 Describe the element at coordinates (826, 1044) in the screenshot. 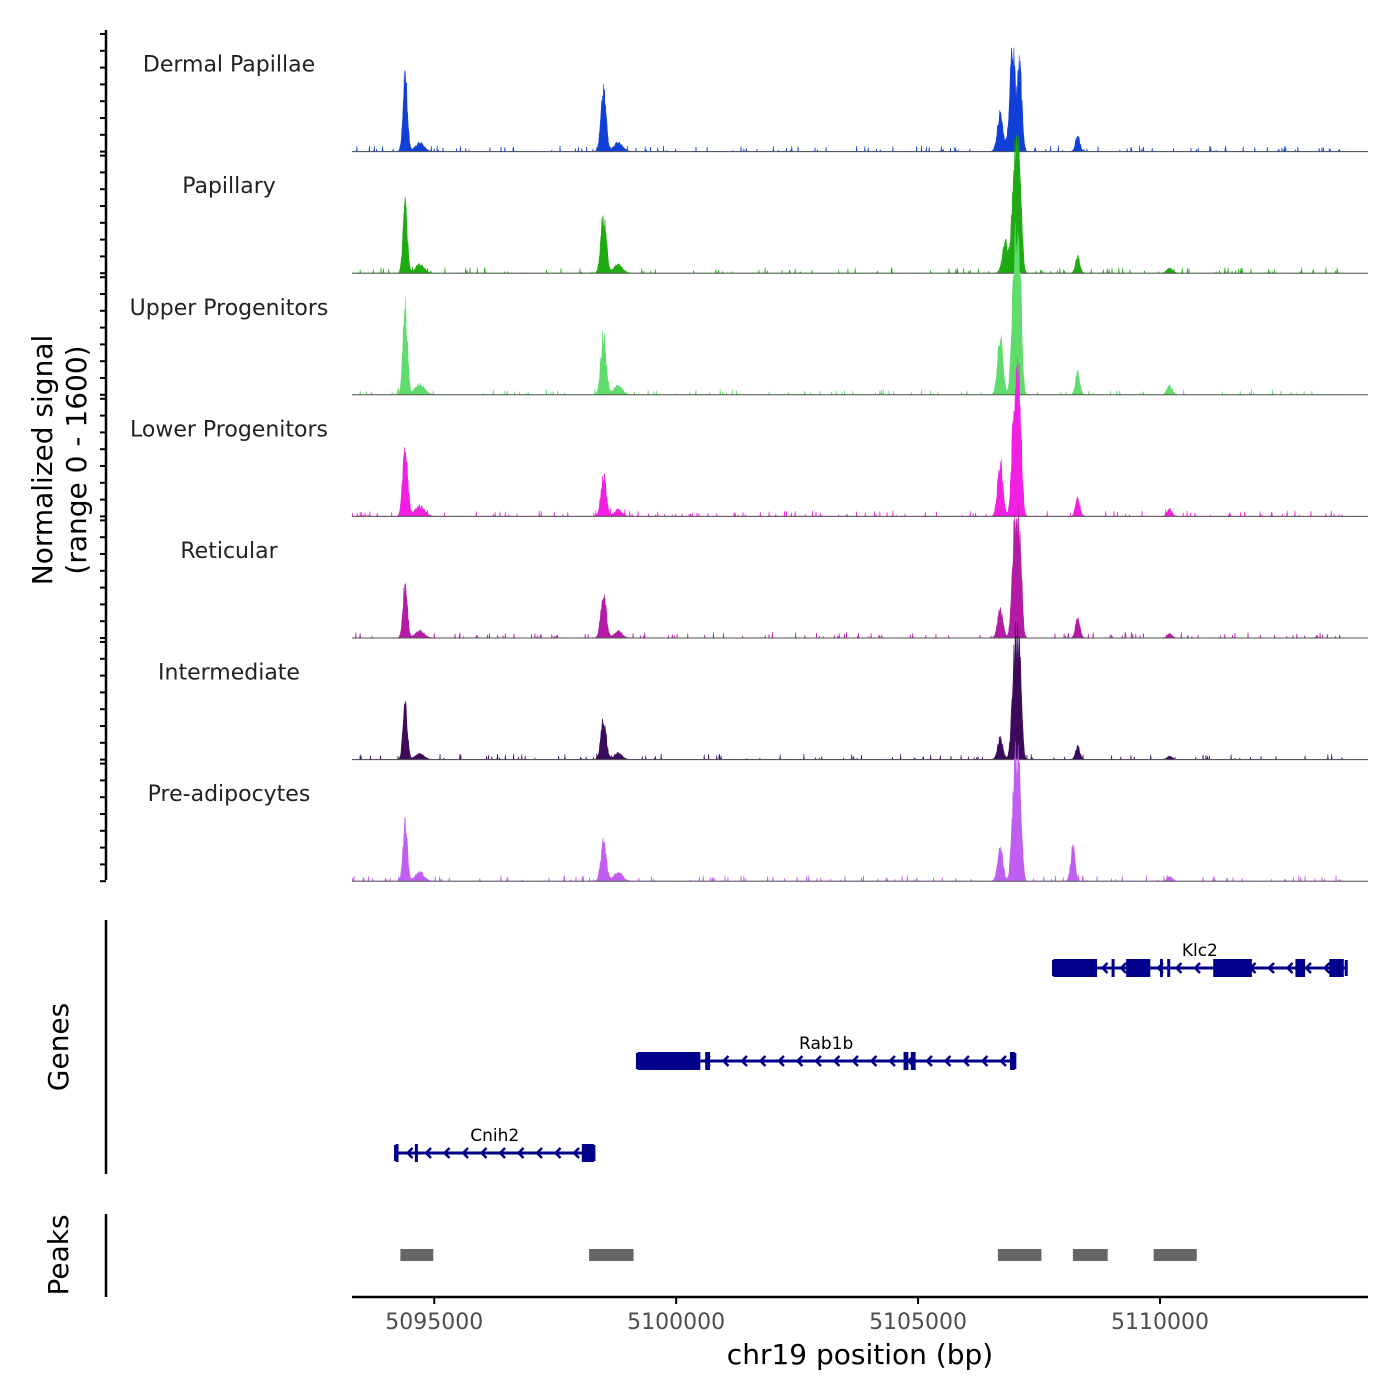

I see `gene-label: Rab1b` at that location.